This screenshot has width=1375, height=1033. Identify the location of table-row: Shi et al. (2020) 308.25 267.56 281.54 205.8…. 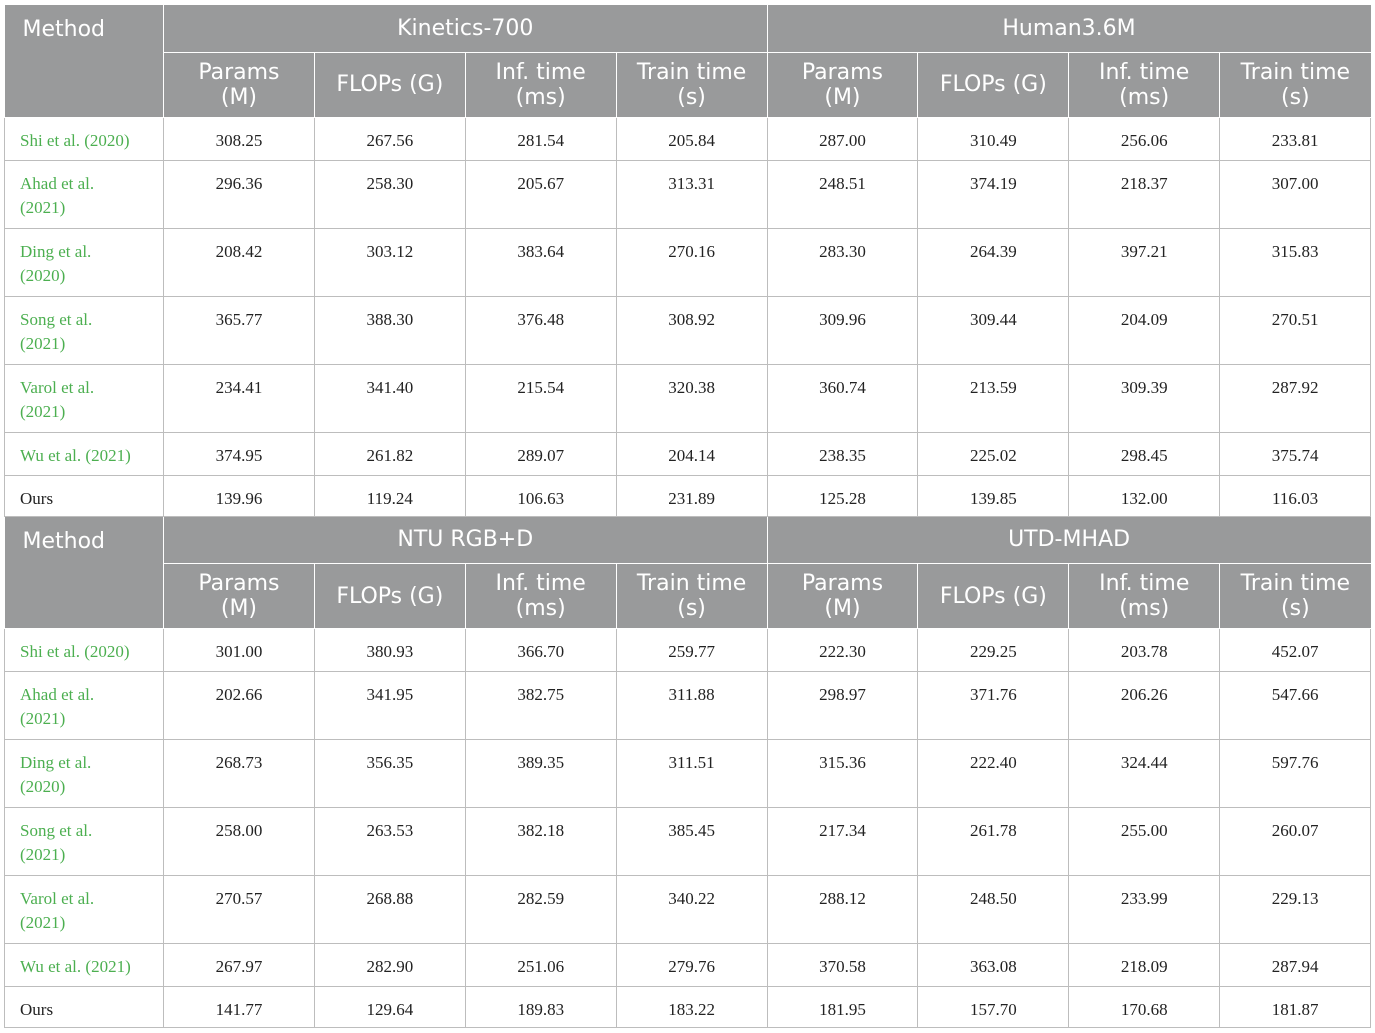
(687, 138).